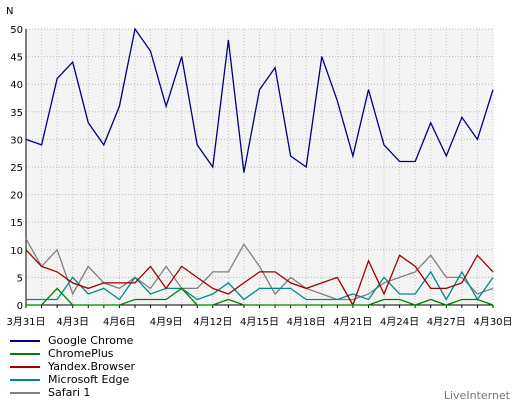 Image resolution: width=520 pixels, height=405 pixels. Describe the element at coordinates (16, 251) in the screenshot. I see `y-tick-label: 10` at that location.